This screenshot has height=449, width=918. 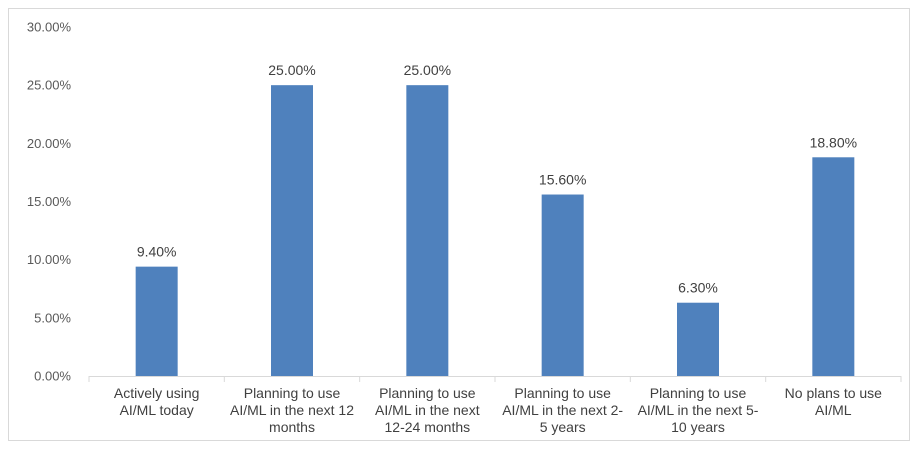 I want to click on category-label: No plans to use AI/ML, so click(x=833, y=401).